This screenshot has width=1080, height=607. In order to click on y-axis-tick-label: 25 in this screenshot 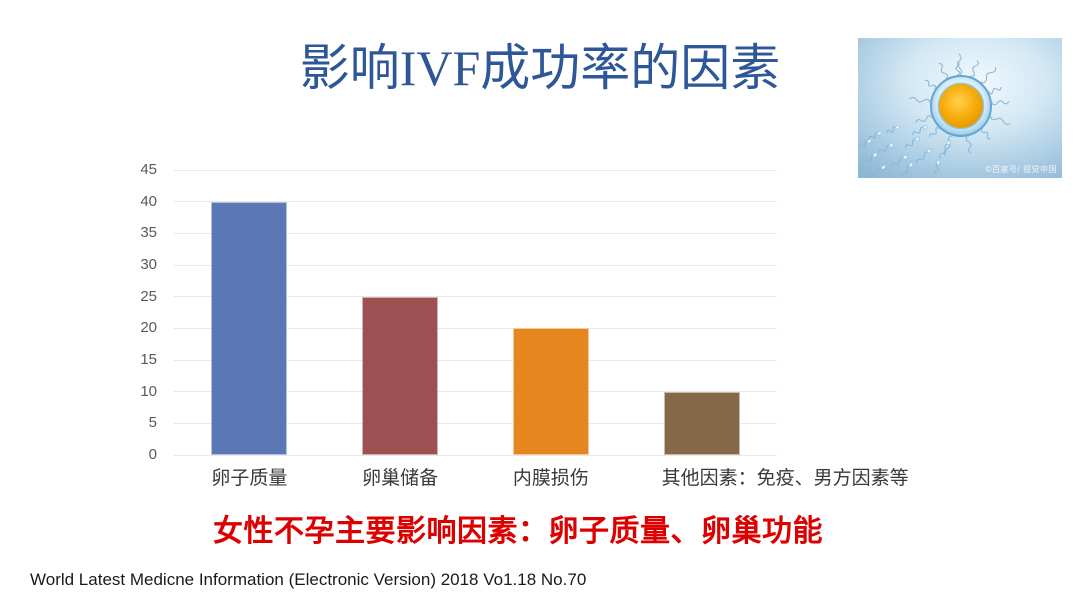, I will do `click(148, 296)`.